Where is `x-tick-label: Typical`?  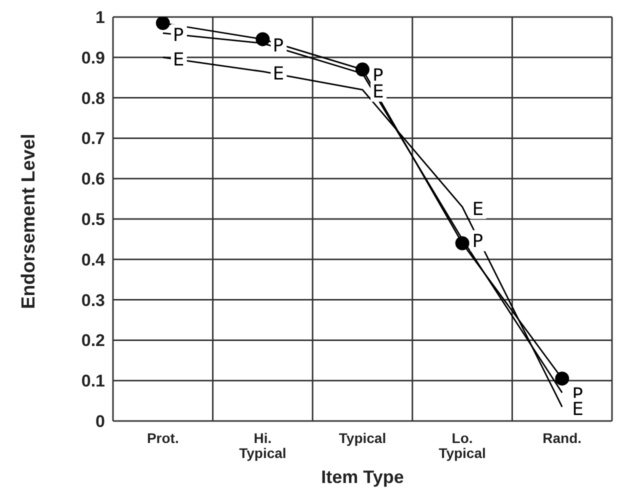
x-tick-label: Typical is located at coordinates (362, 438).